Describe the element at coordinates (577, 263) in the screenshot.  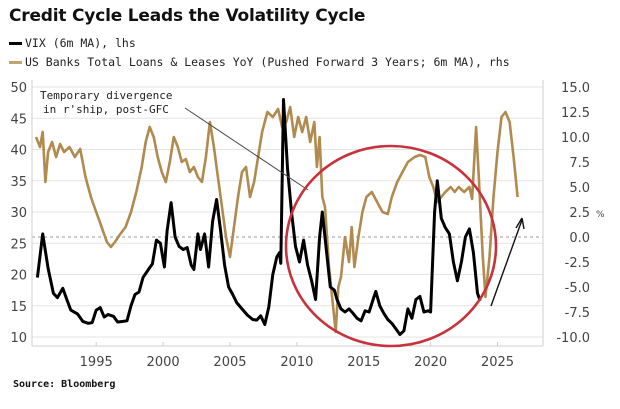
I see `y-right-tick-label: -2.5` at that location.